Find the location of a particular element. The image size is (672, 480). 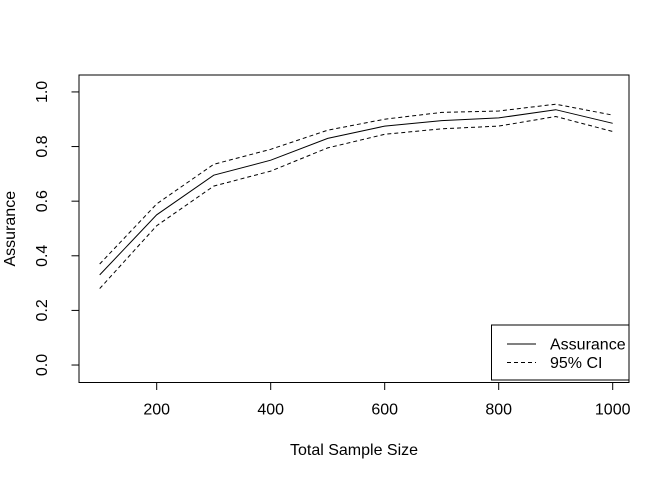

y-tick-label: 0.0 is located at coordinates (42, 365).